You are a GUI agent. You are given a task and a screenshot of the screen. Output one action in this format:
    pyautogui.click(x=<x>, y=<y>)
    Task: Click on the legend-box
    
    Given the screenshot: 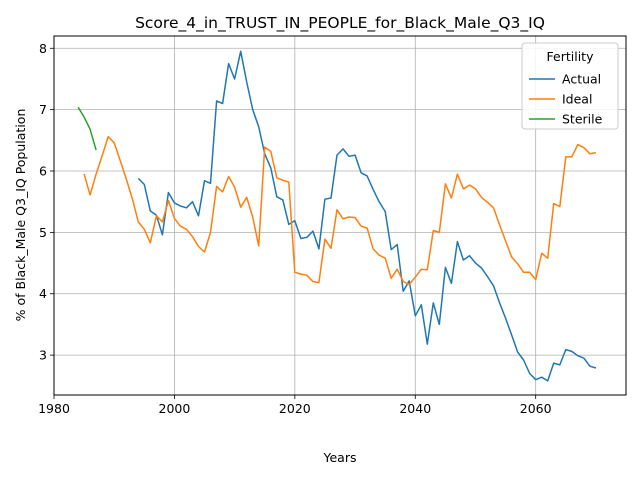 What is the action you would take?
    pyautogui.click(x=570, y=86)
    